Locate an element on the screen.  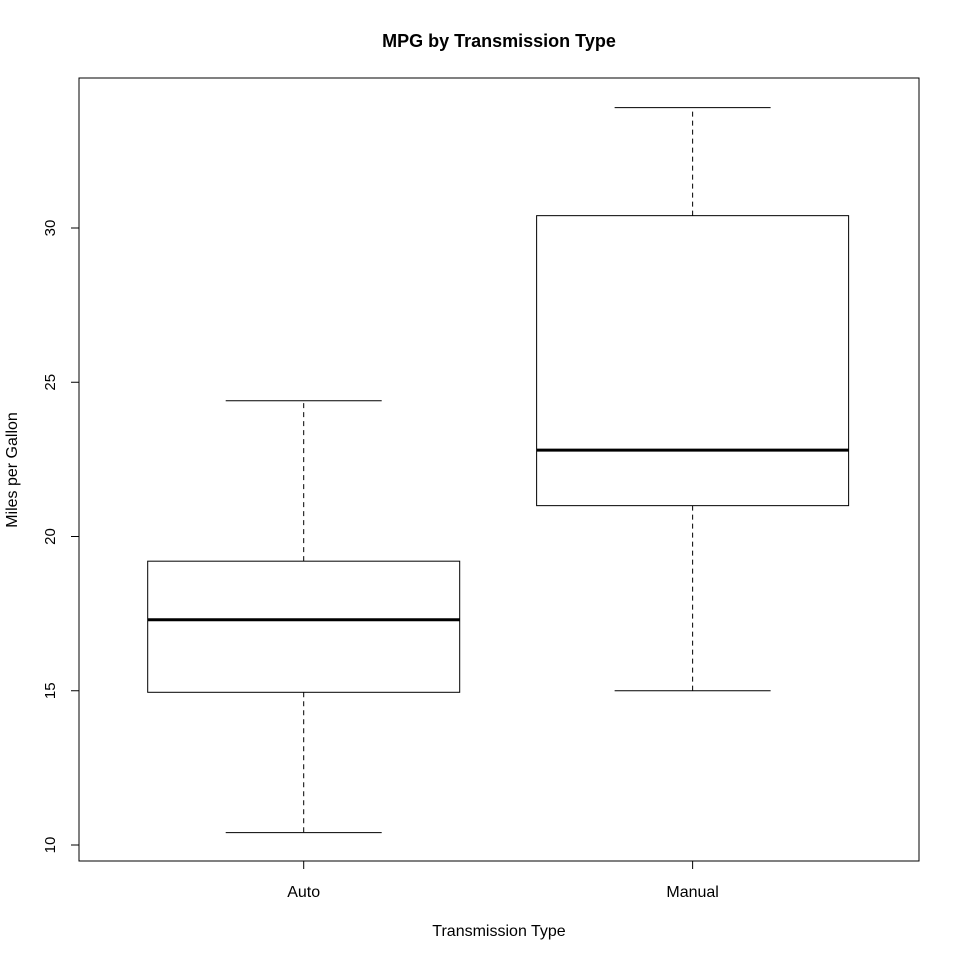
y-tick-label: 15 is located at coordinates (50, 690).